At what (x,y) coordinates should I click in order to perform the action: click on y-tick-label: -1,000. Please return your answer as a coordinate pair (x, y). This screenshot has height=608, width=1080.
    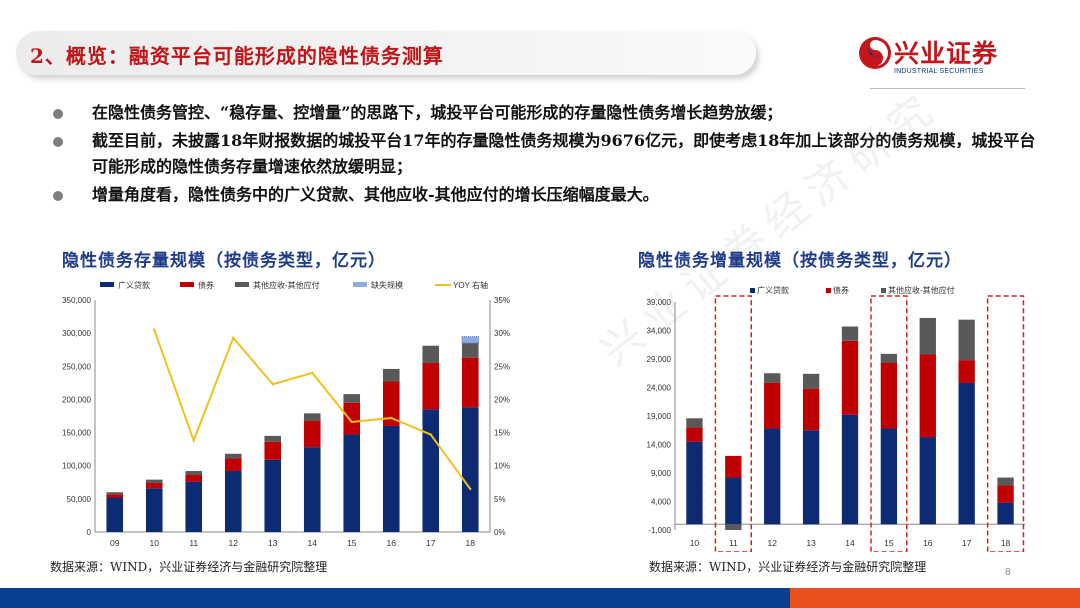
    Looking at the image, I should click on (659, 530).